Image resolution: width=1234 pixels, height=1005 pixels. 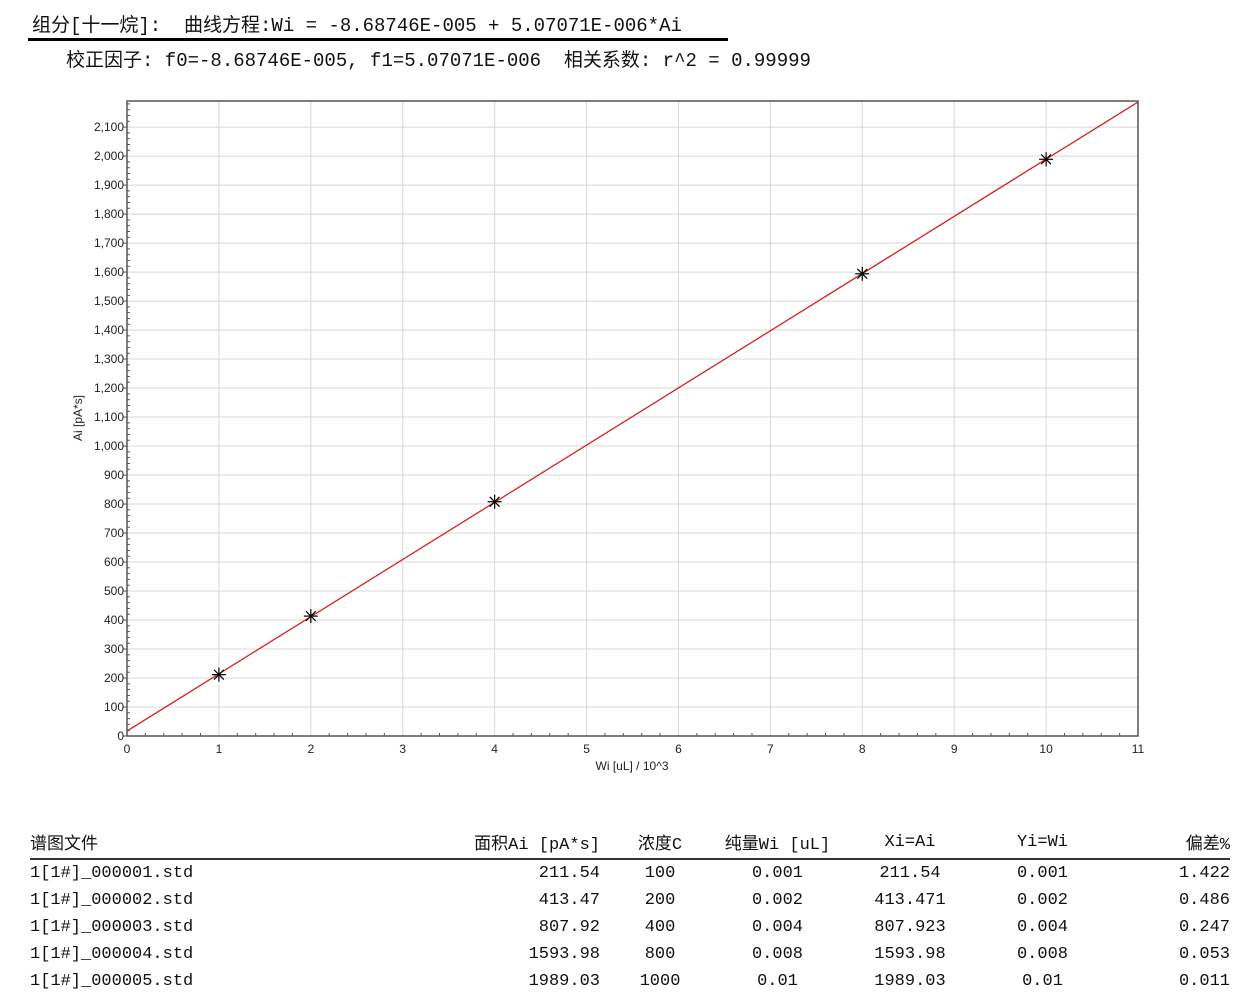 What do you see at coordinates (1204, 873) in the screenshot?
I see `table-cell: 1.422` at bounding box center [1204, 873].